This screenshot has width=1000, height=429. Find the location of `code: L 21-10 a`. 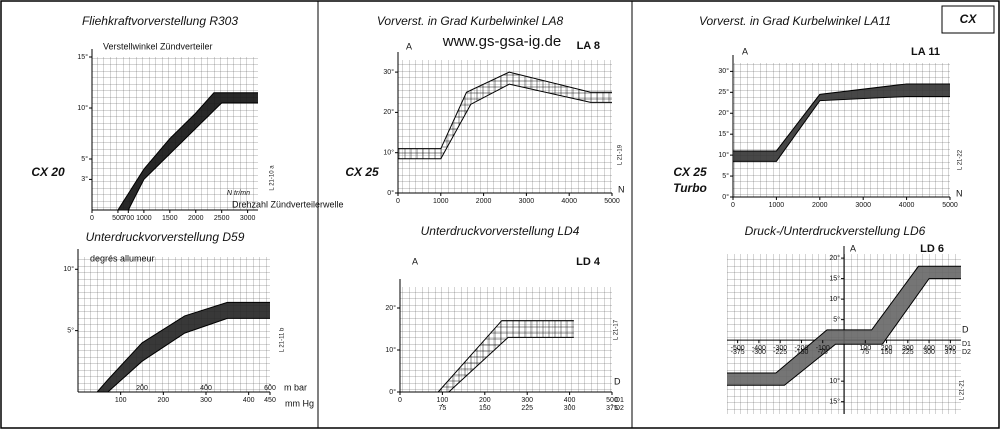

code: L 21-10 a is located at coordinates (273, 178).